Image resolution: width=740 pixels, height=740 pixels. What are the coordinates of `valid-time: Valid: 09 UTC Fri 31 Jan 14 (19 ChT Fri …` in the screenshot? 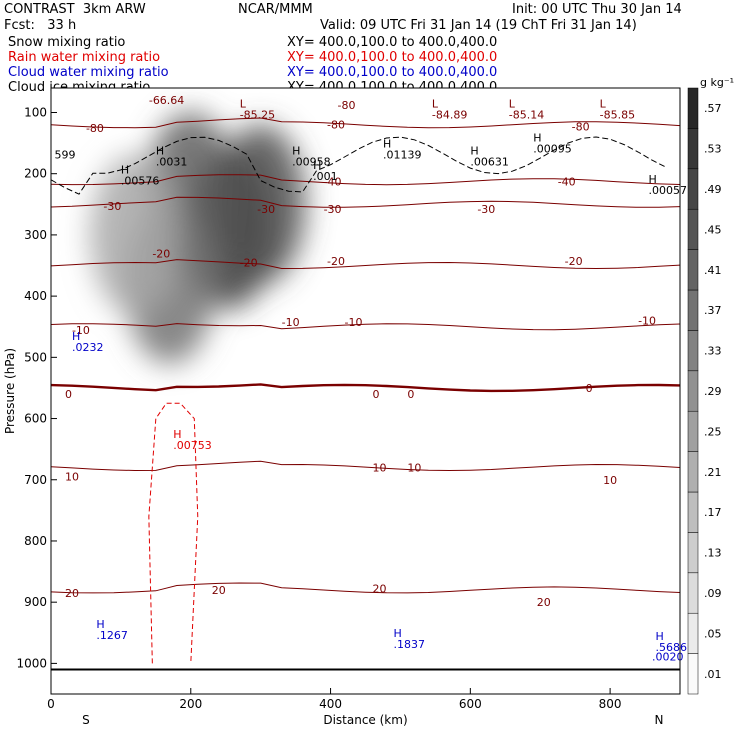 It's located at (478, 25).